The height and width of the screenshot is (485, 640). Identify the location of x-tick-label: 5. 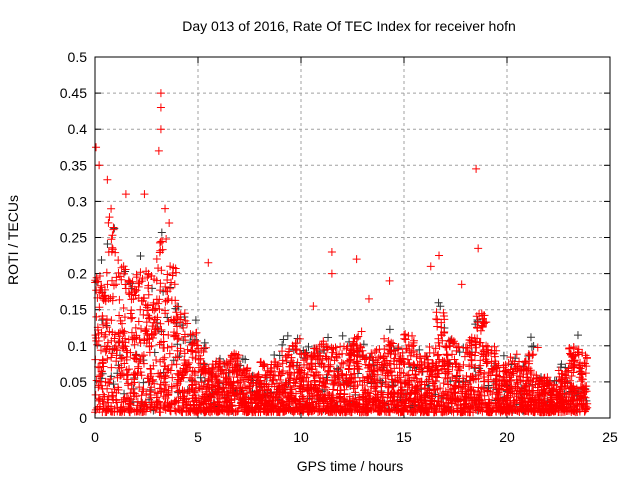
(198, 437).